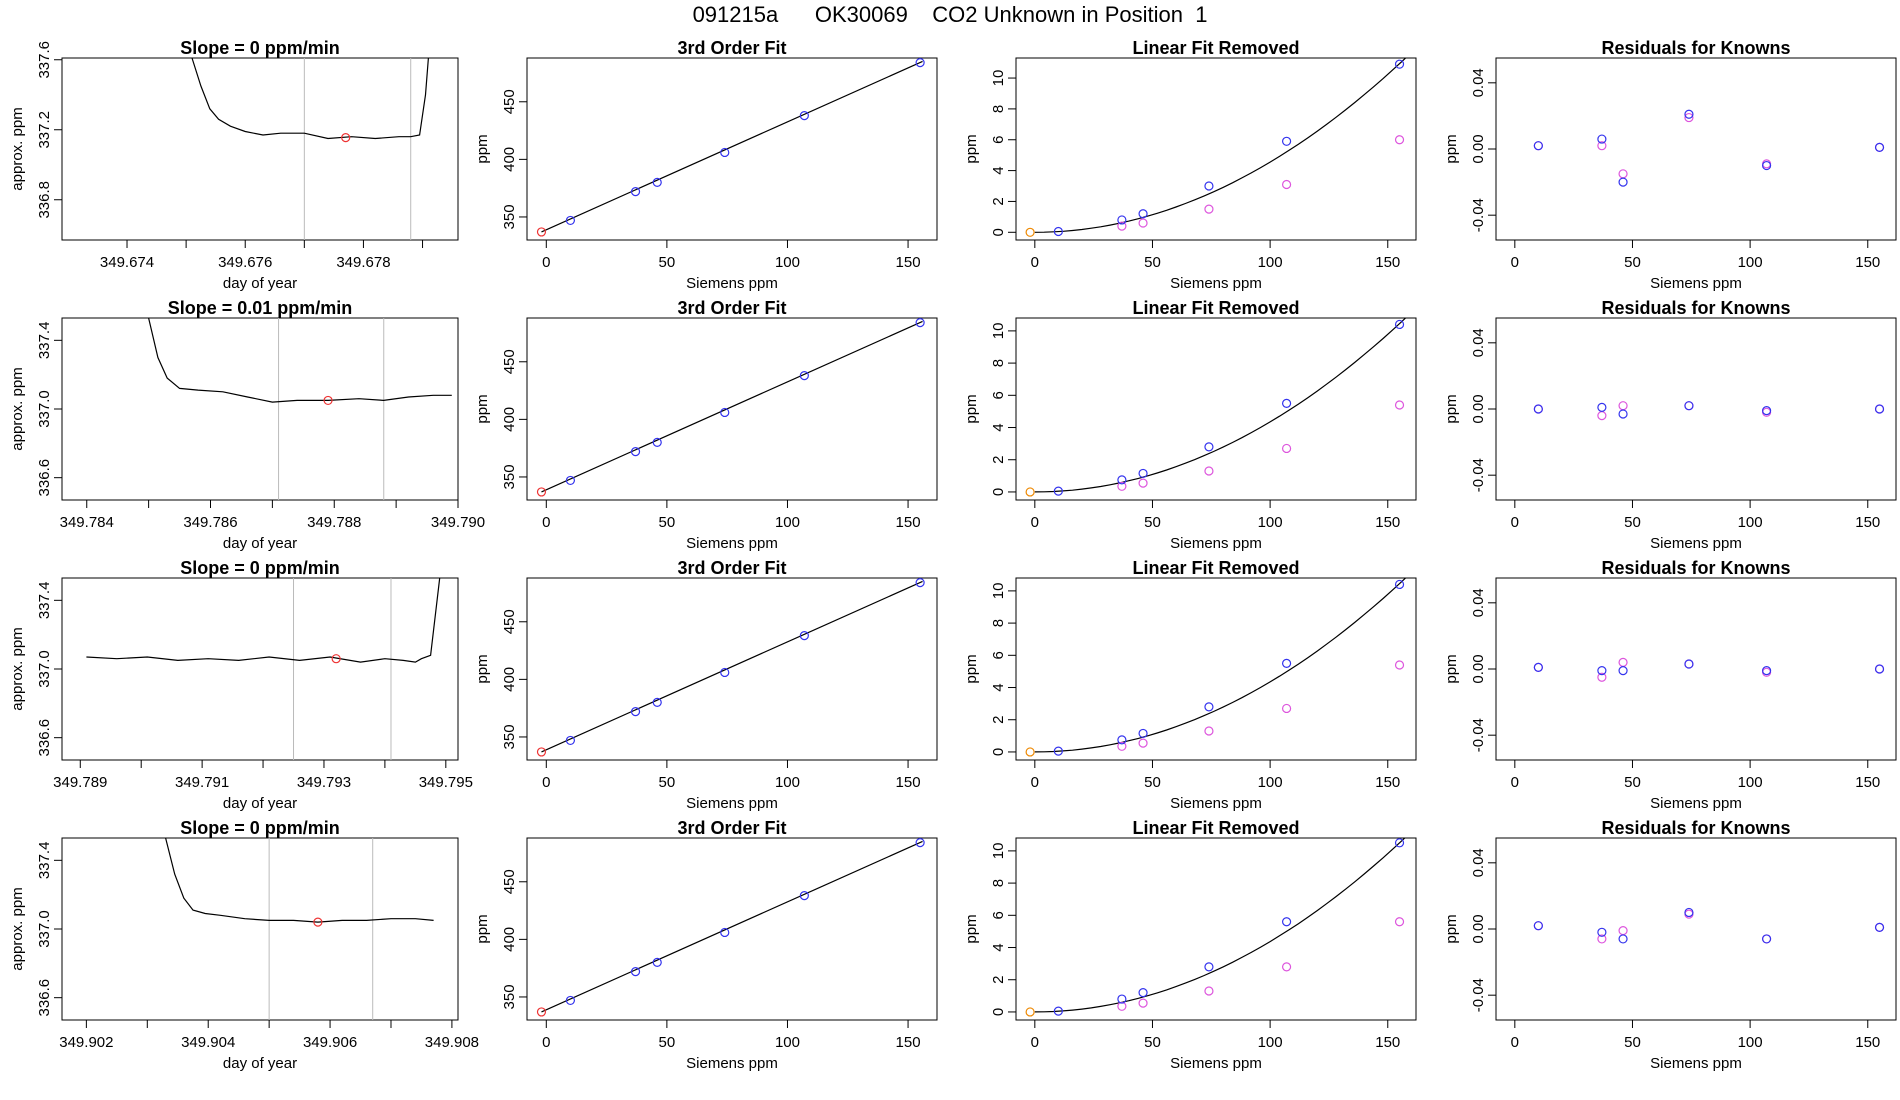 The width and height of the screenshot is (1900, 1100). Describe the element at coordinates (998, 78) in the screenshot. I see `y-tick-label: 10` at that location.